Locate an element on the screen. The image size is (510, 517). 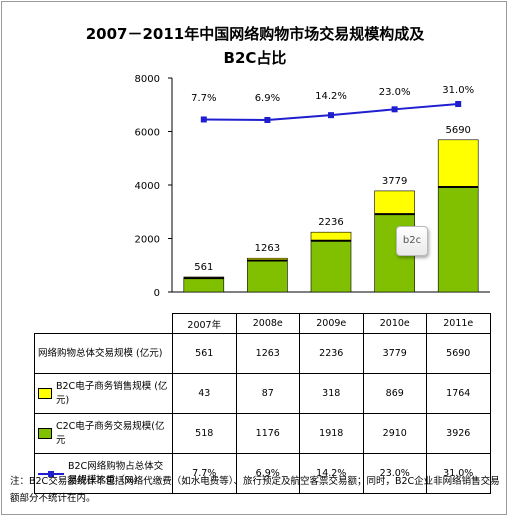
table-cell: 2910 is located at coordinates (394, 433).